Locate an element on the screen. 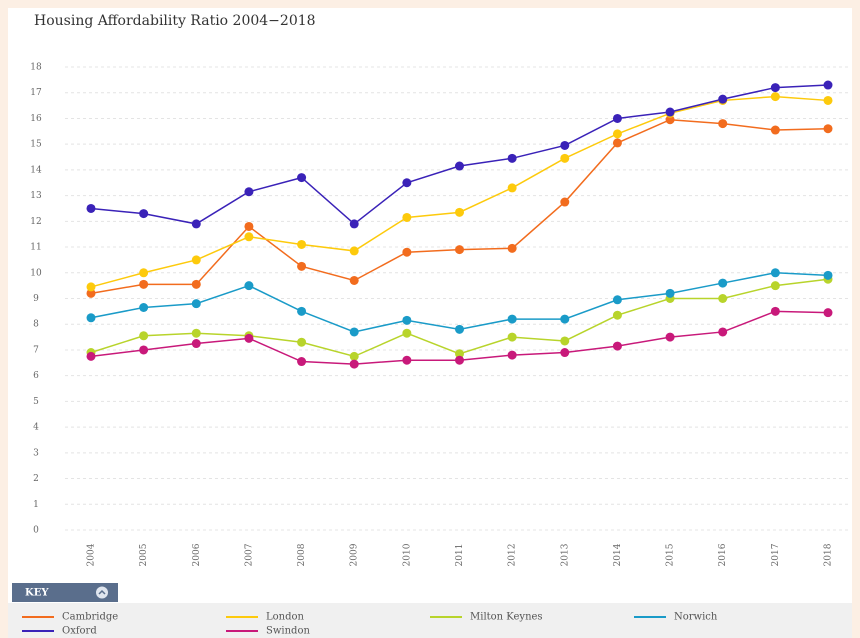  key-chevron is located at coordinates (102, 592).